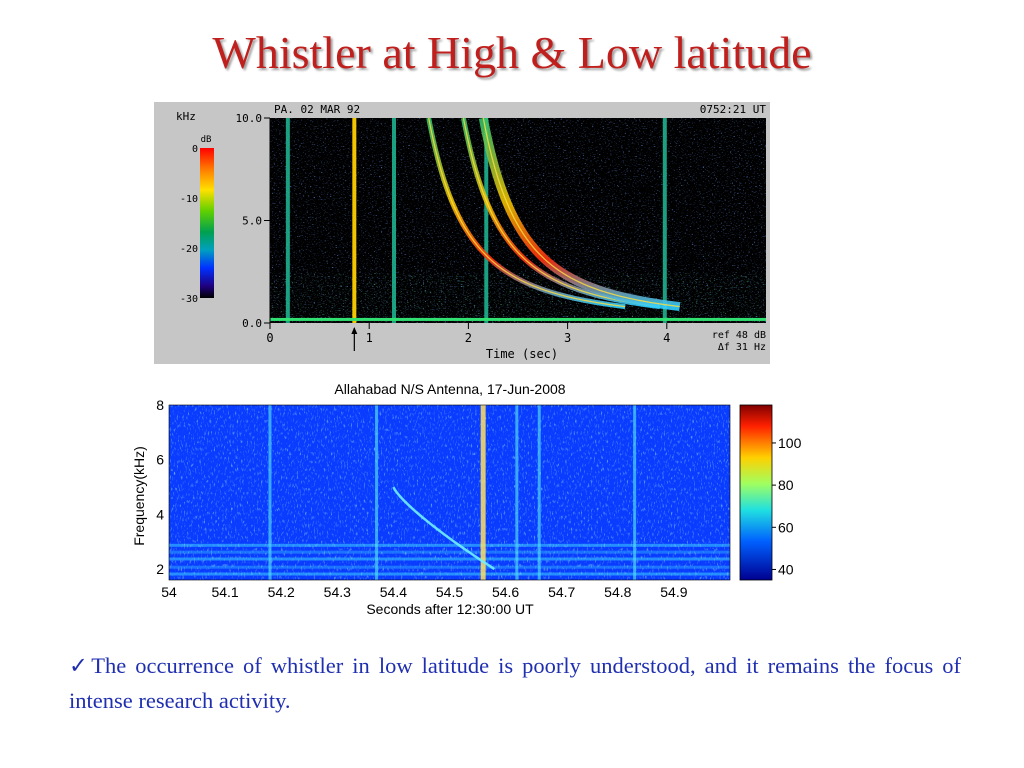 Image resolution: width=1024 pixels, height=768 pixels. What do you see at coordinates (786, 569) in the screenshot?
I see `colorbar-tick-label: 40` at bounding box center [786, 569].